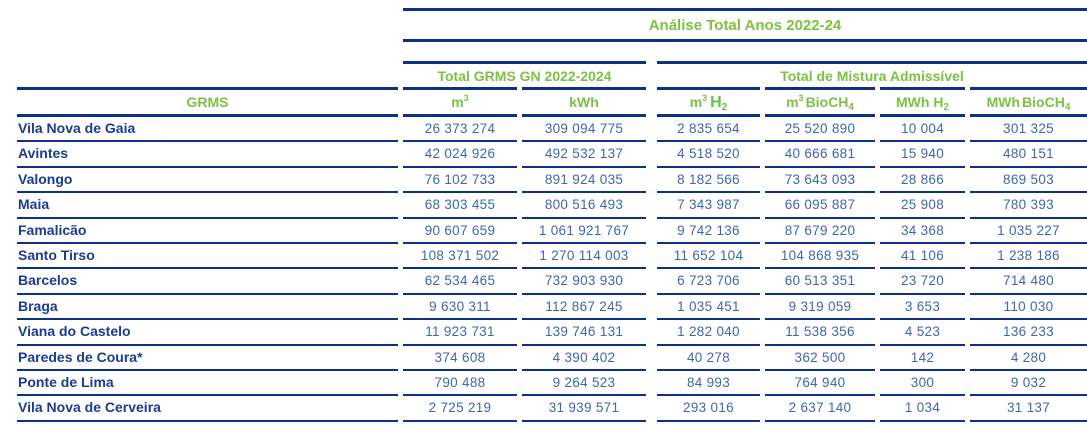 The height and width of the screenshot is (426, 1087). Describe the element at coordinates (460, 102) in the screenshot. I see `column-header-m3: m3` at that location.